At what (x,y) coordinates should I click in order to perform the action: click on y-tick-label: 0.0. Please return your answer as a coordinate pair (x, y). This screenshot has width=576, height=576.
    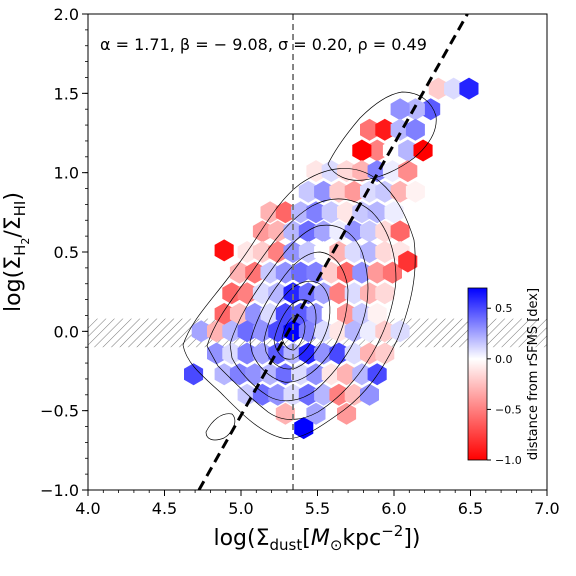
    Looking at the image, I should click on (66, 331).